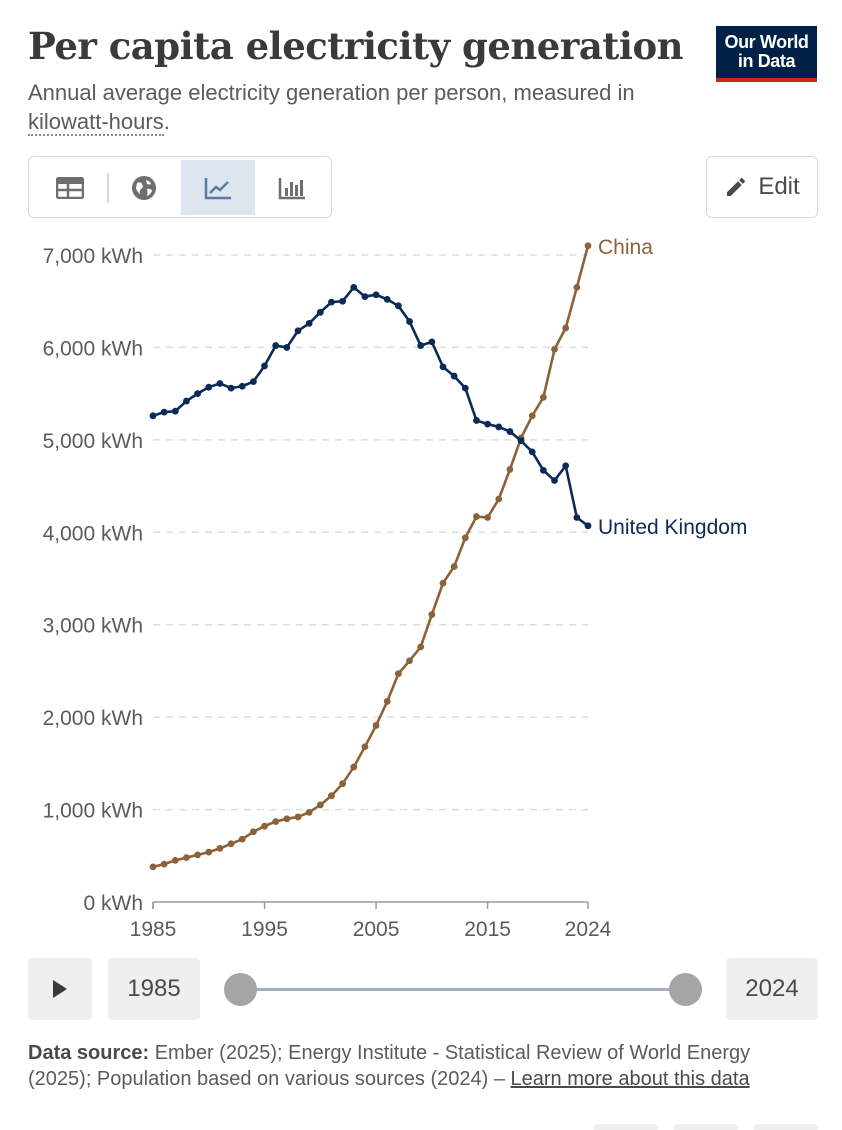  I want to click on subtitle-end: ., so click(166, 121).